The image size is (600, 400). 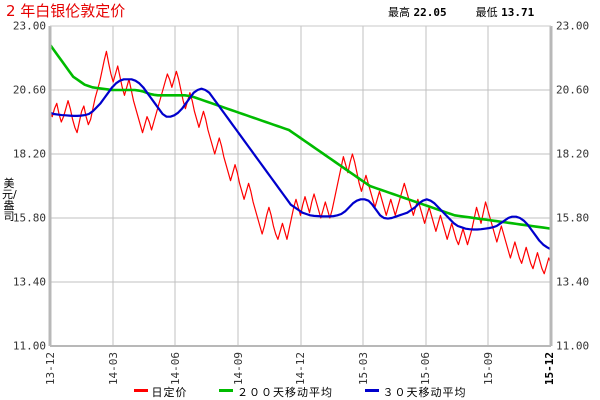 I want to click on y-tick-right-2: 18.20, so click(x=573, y=154).